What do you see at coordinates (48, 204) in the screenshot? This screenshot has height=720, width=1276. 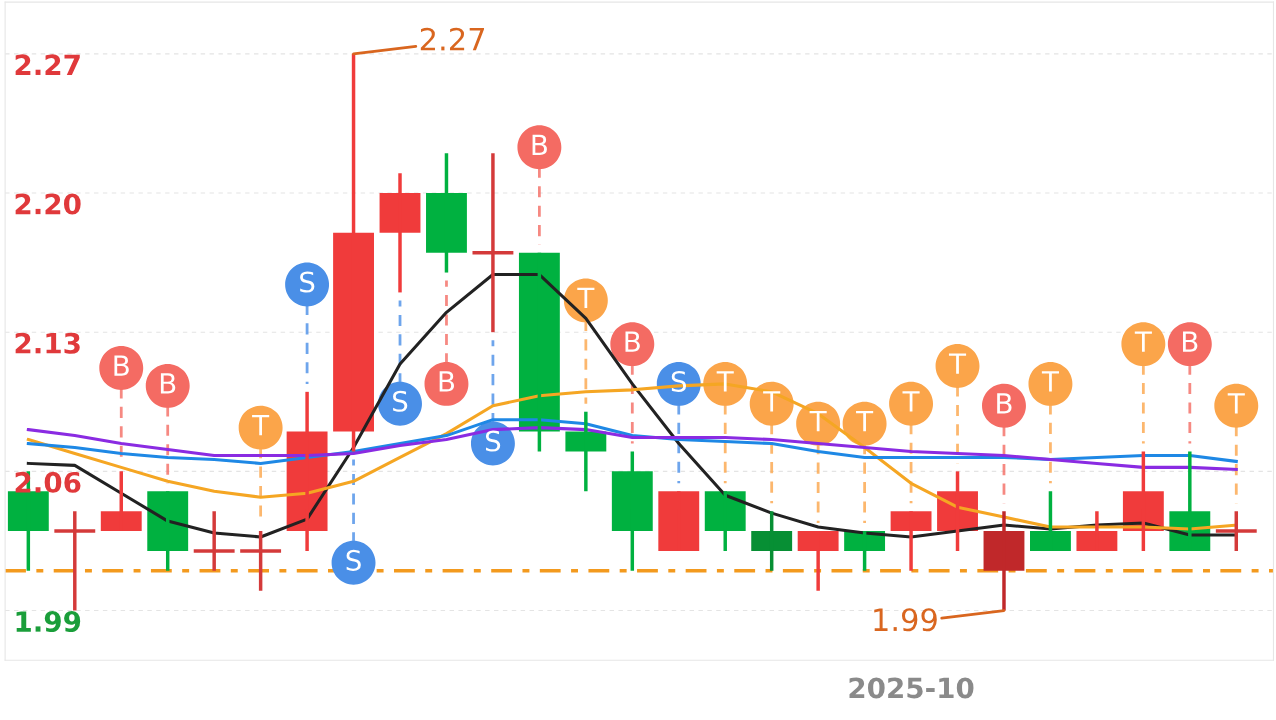 I see `y-tick-label: 2.20` at bounding box center [48, 204].